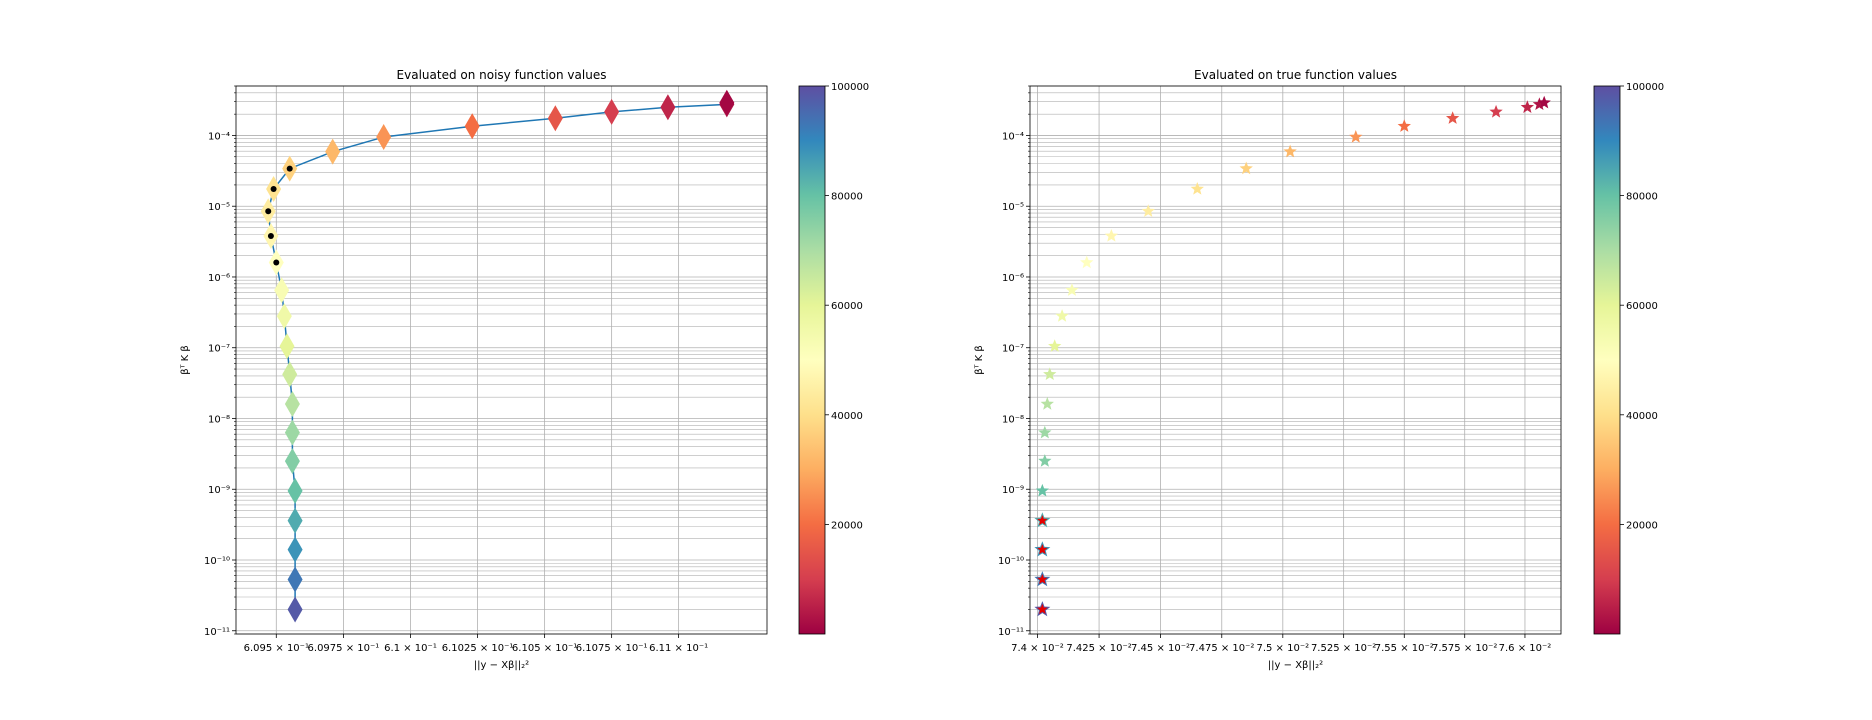 The width and height of the screenshot is (1872, 720). What do you see at coordinates (612, 648) in the screenshot?
I see `x-tick-label: 6.1075 × 10⁻¹` at bounding box center [612, 648].